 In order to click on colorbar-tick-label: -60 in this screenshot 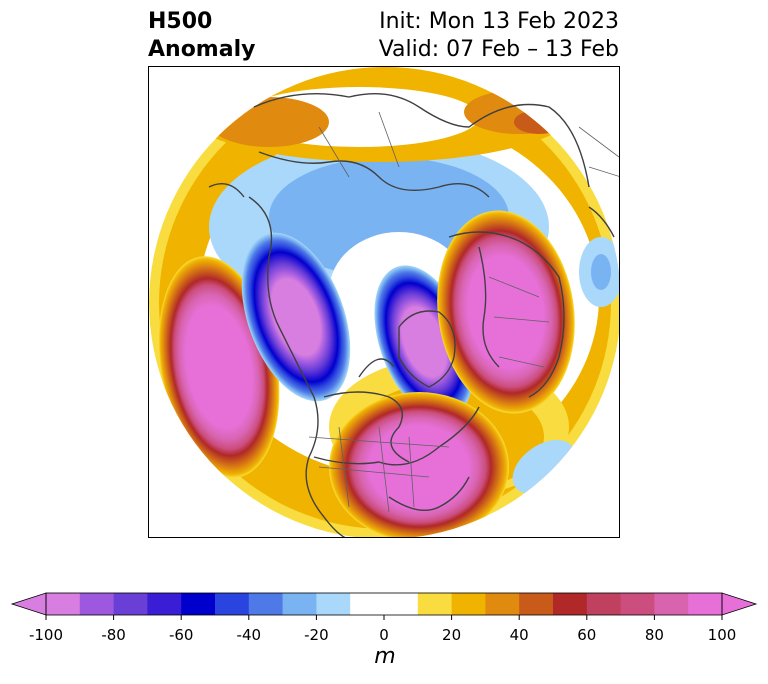, I will do `click(181, 635)`.